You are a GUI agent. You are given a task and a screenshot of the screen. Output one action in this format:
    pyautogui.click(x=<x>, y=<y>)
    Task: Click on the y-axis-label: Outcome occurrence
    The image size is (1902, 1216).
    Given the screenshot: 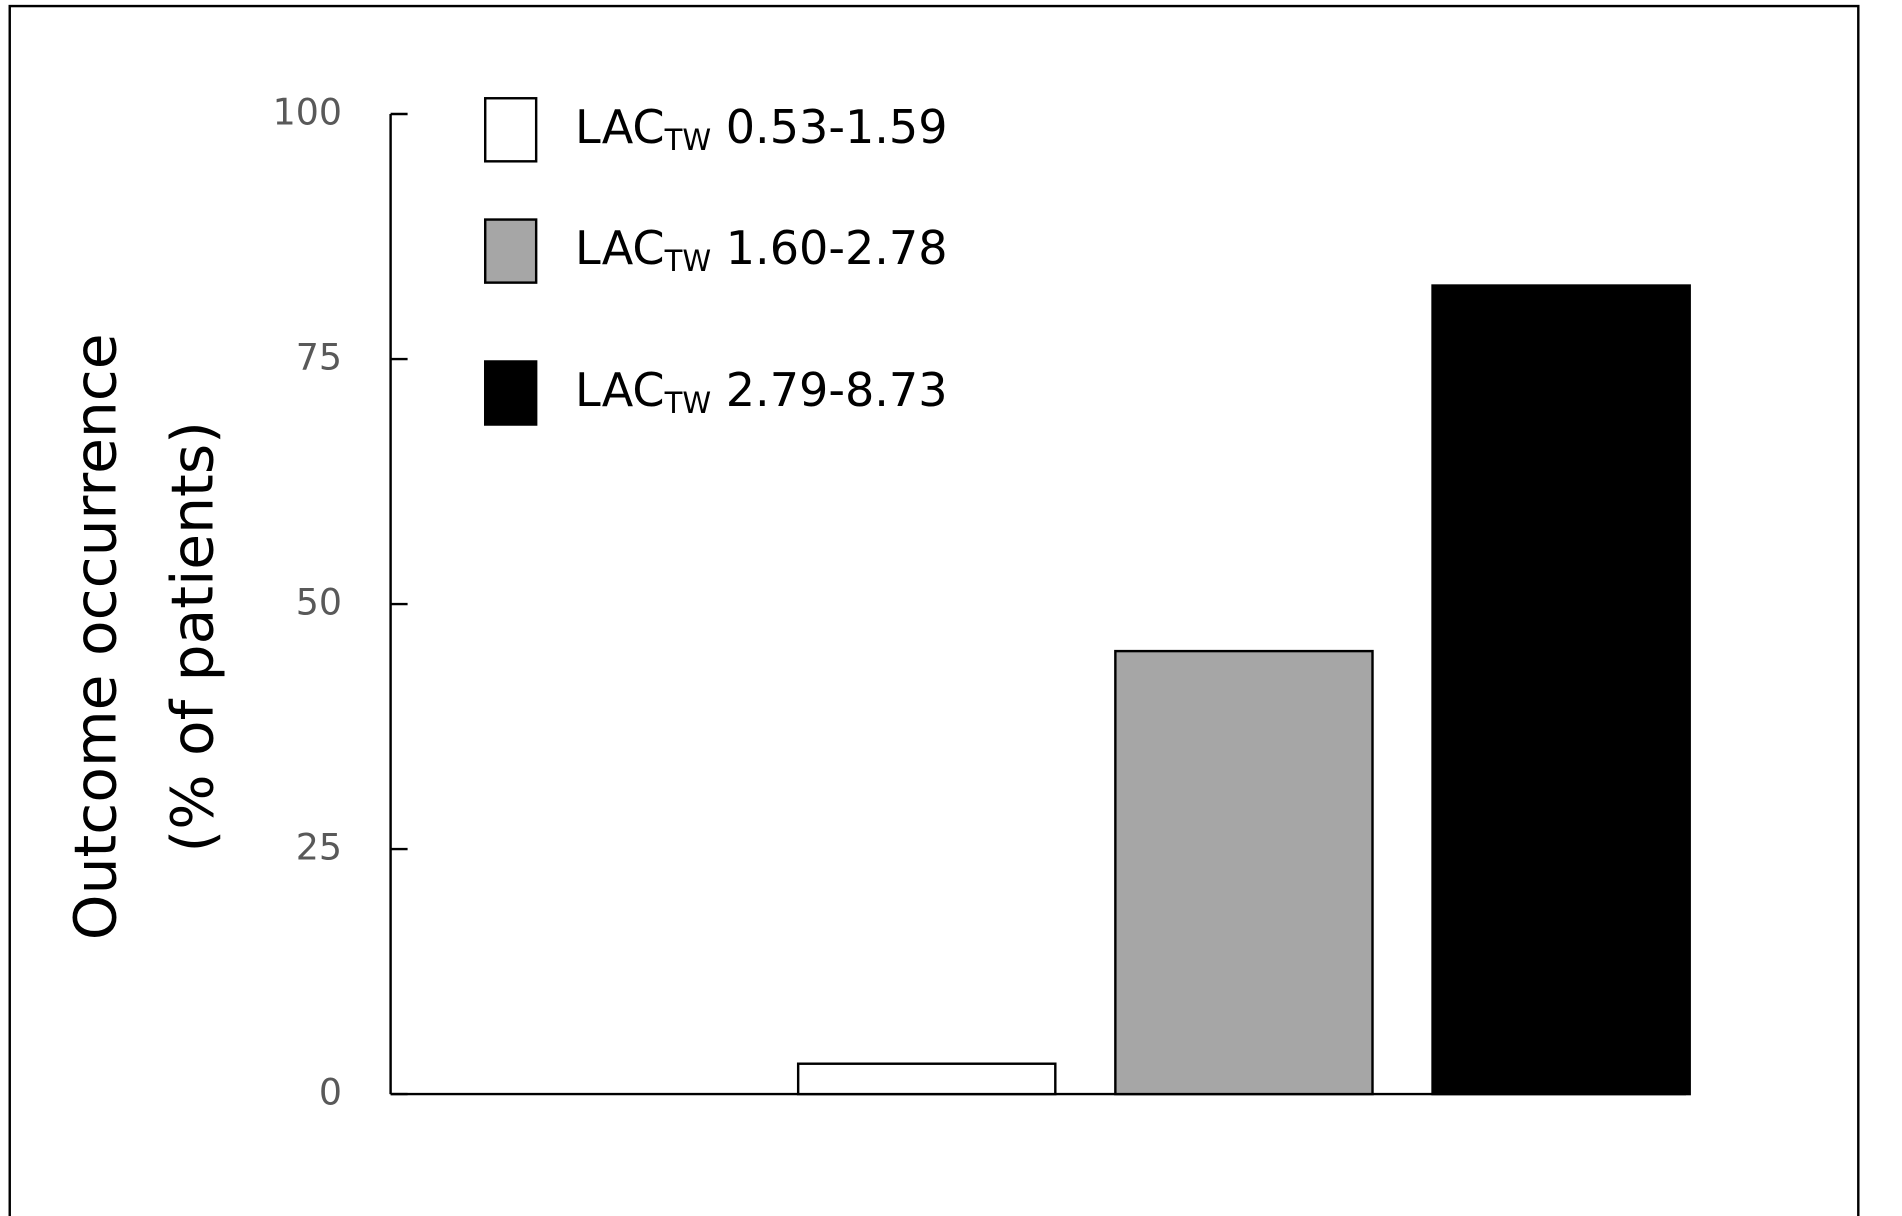 What is the action you would take?
    pyautogui.click(x=96, y=636)
    